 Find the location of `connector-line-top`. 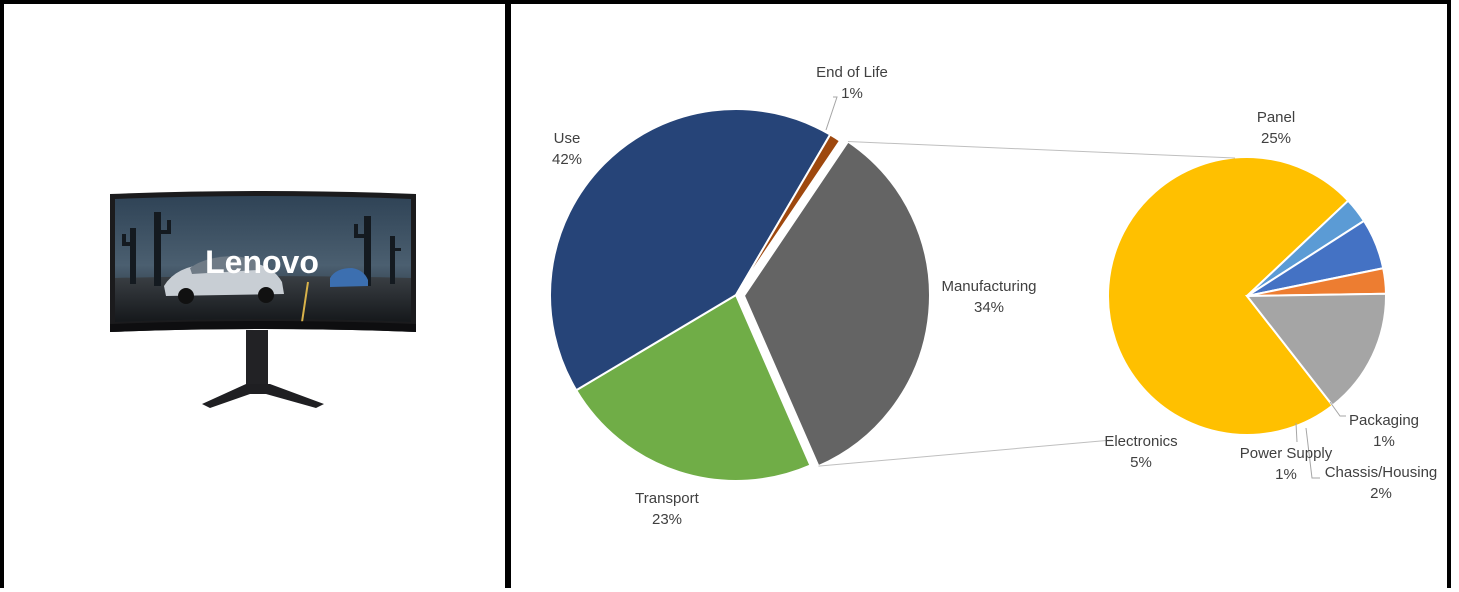

connector-line-top is located at coordinates (1041, 150).